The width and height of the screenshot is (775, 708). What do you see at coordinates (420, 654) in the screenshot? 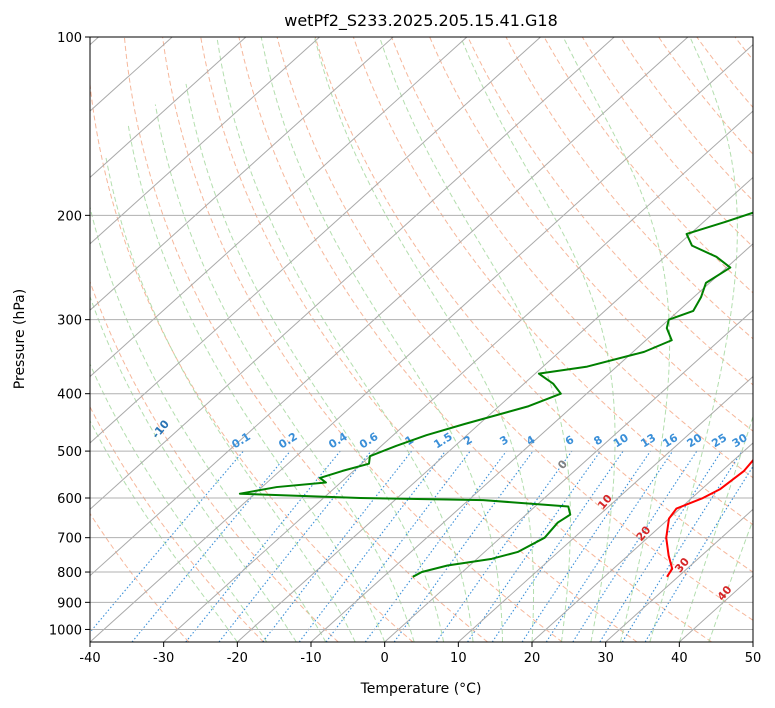
I see `x-axis: -40 -30 -20 -10 0 10 20 30 40 50` at bounding box center [420, 654].